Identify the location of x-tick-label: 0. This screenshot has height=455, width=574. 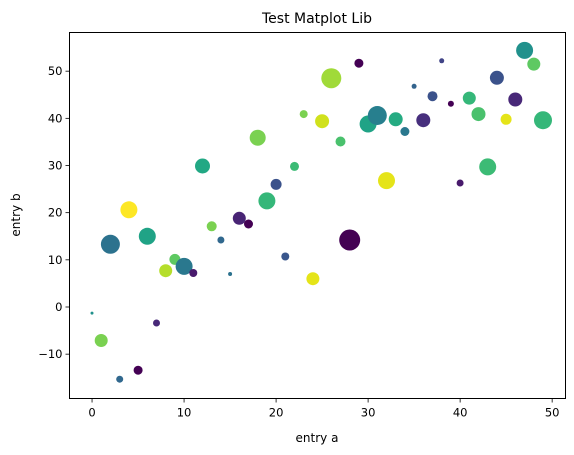
(91, 413).